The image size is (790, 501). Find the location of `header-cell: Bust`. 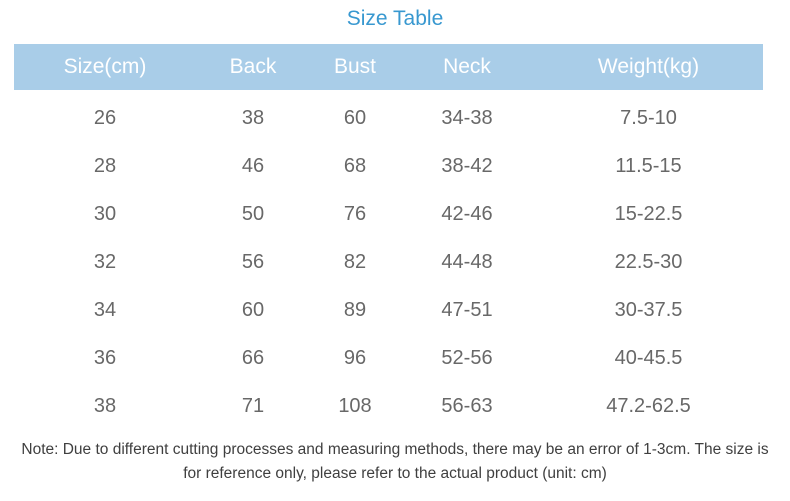

header-cell: Bust is located at coordinates (355, 66).